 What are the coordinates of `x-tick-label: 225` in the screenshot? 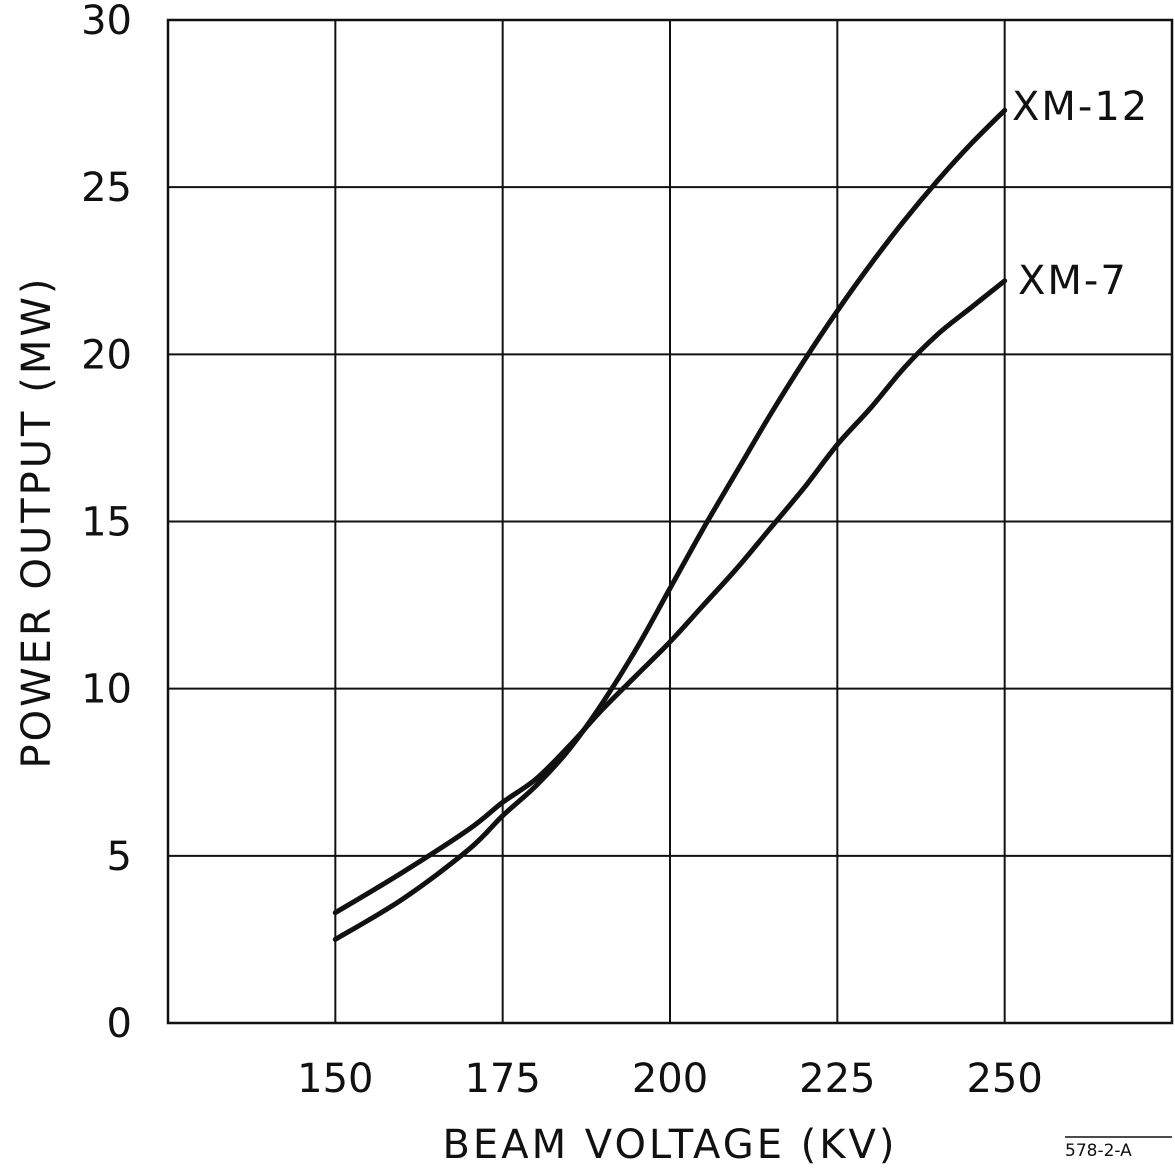 It's located at (837, 1079).